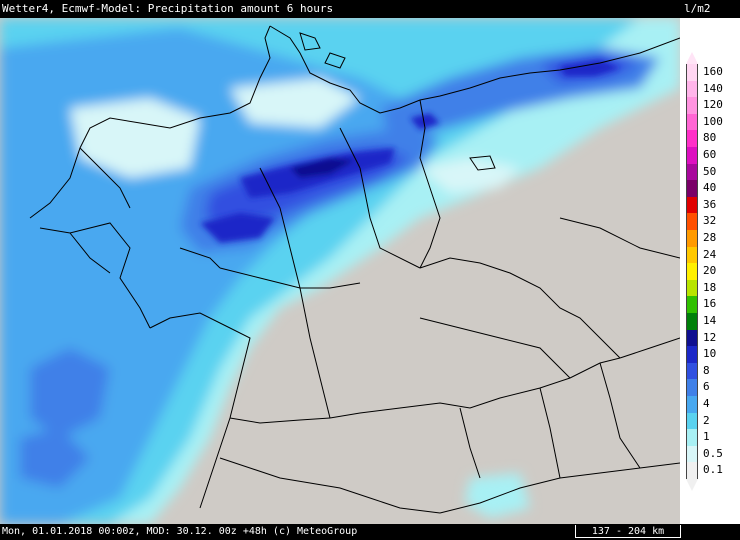 The height and width of the screenshot is (540, 740). What do you see at coordinates (706, 437) in the screenshot?
I see `legend-label: 1` at bounding box center [706, 437].